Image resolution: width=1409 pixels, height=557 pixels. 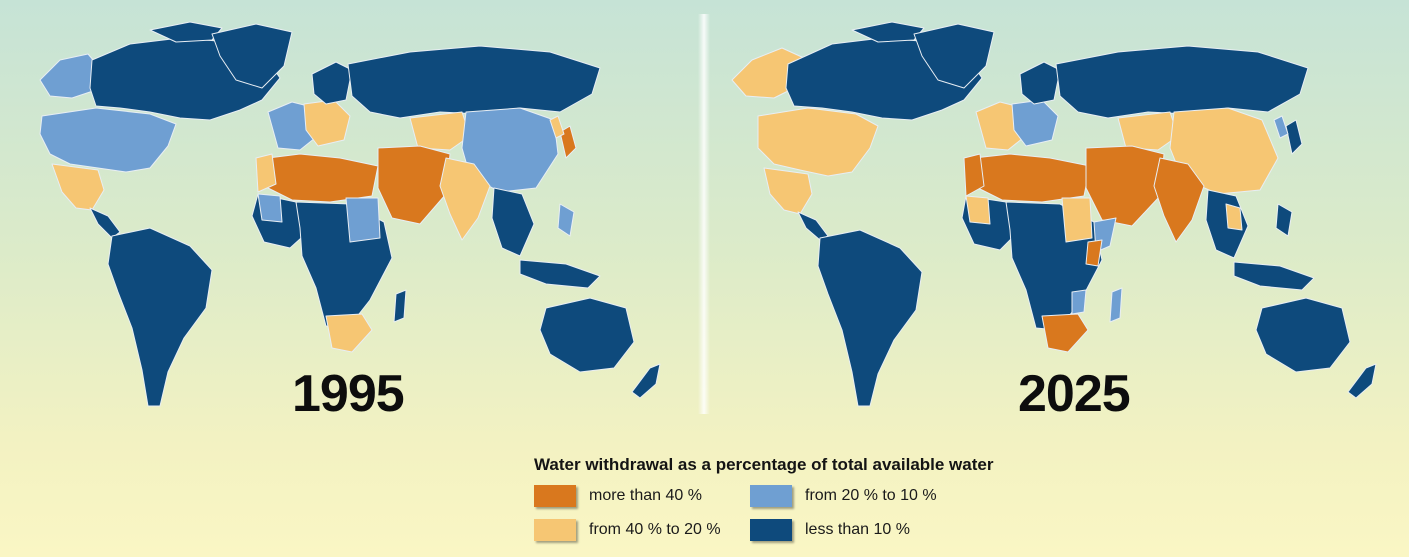 What do you see at coordinates (513, 222) in the screenshot?
I see `region-southeast-asia` at bounding box center [513, 222].